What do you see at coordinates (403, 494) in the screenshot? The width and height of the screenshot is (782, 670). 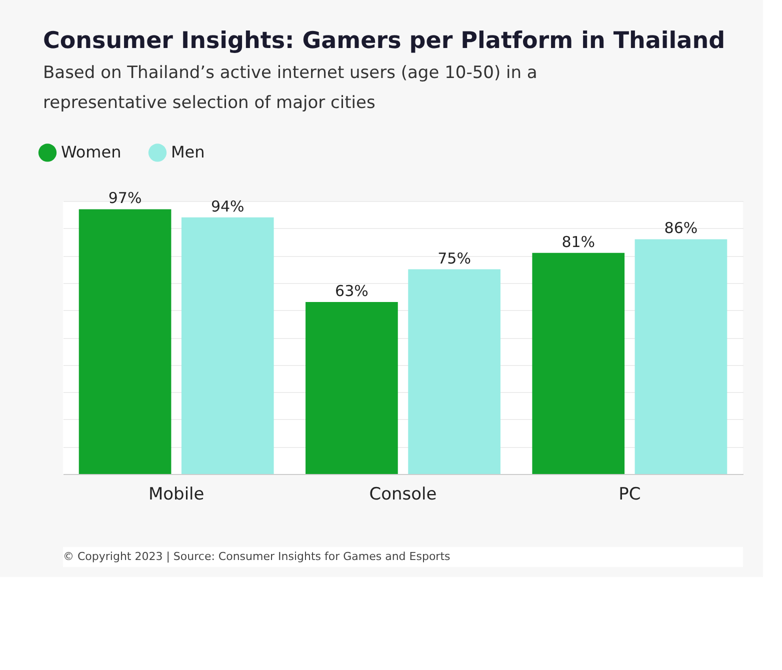 I see `x-tick-label: Console` at bounding box center [403, 494].